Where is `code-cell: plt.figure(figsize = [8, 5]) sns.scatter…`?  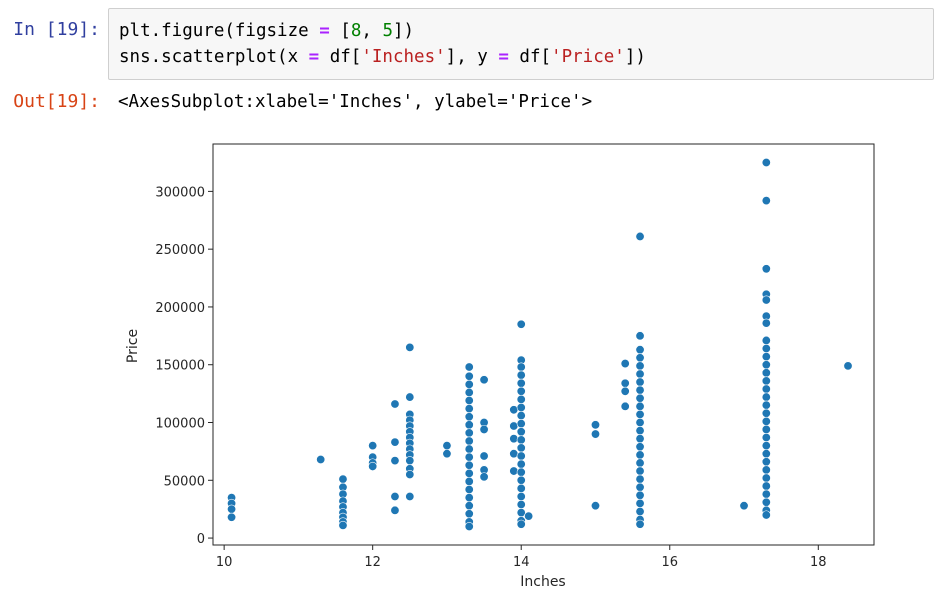 code-cell: plt.figure(figsize = [8, 5]) sns.scatter… is located at coordinates (521, 44).